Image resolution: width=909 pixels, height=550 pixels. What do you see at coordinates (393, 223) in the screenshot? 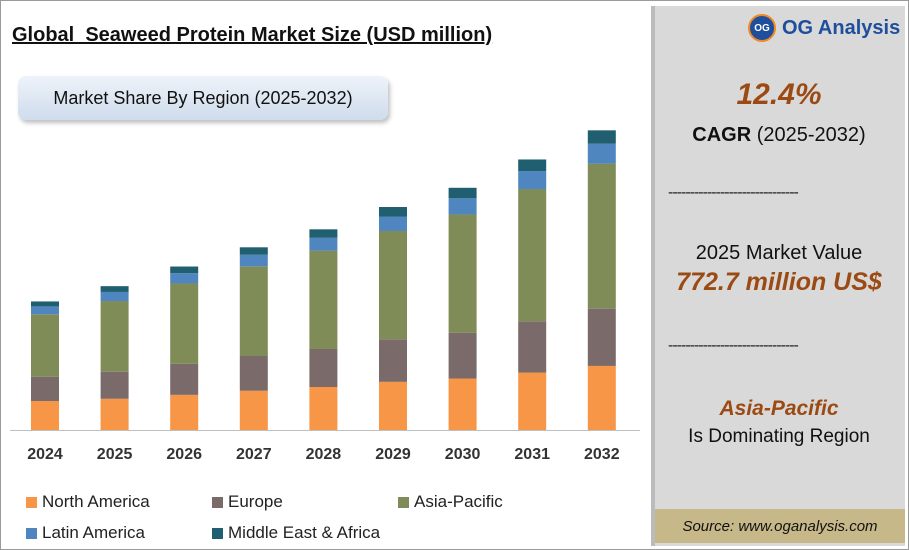
I see `bar-segment-latin-america-2029` at bounding box center [393, 223].